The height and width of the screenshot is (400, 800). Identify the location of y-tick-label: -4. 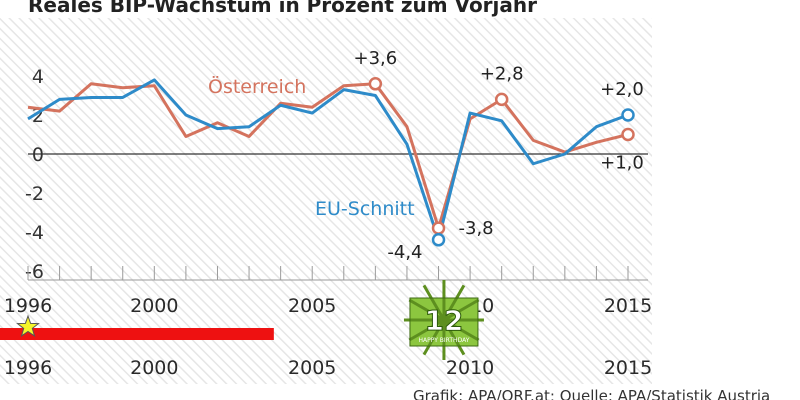
(34, 233).